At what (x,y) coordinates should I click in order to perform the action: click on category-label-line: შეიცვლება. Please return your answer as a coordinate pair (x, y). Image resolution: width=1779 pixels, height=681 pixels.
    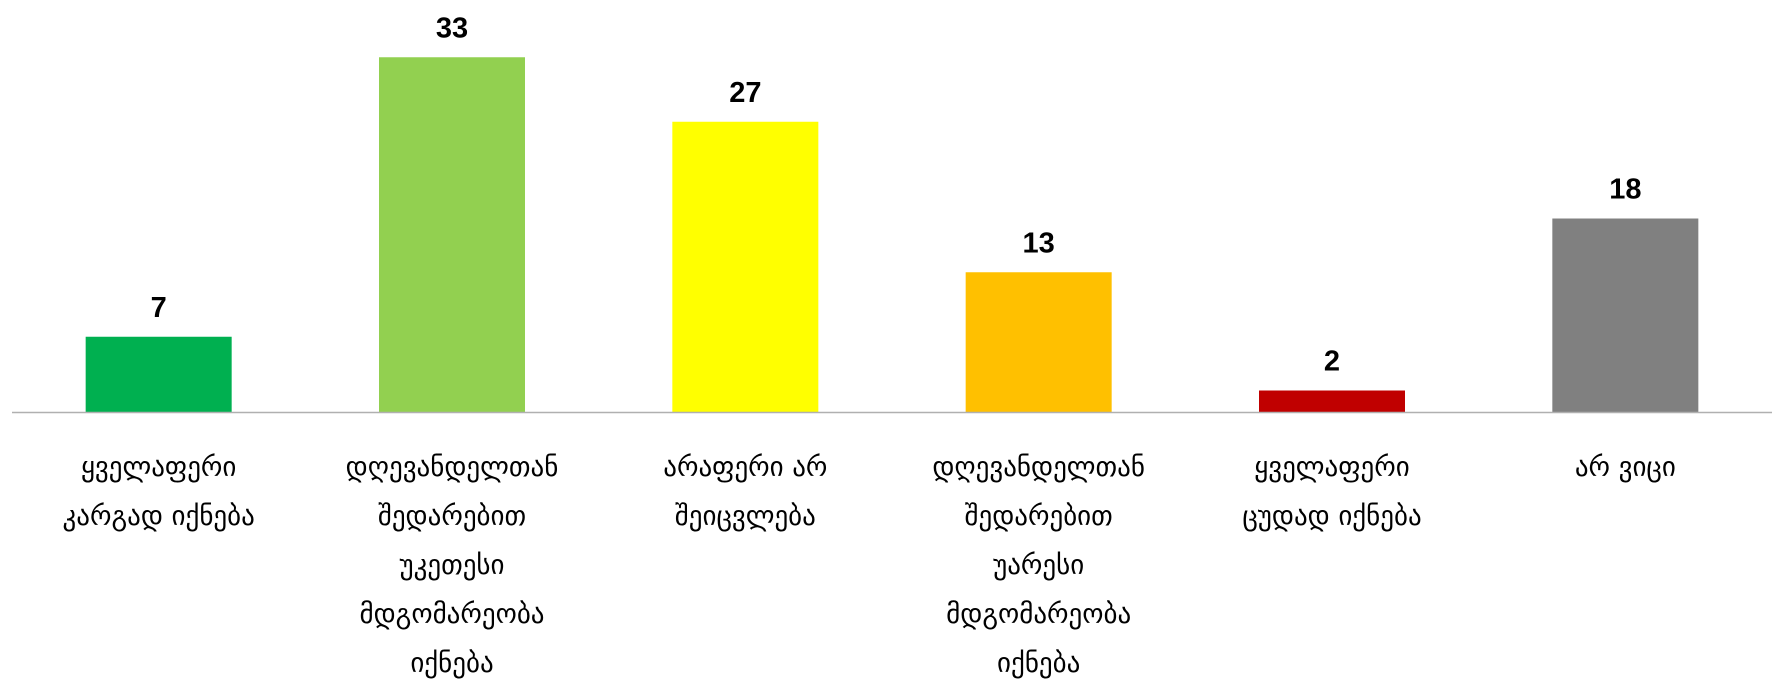
    Looking at the image, I should click on (745, 516).